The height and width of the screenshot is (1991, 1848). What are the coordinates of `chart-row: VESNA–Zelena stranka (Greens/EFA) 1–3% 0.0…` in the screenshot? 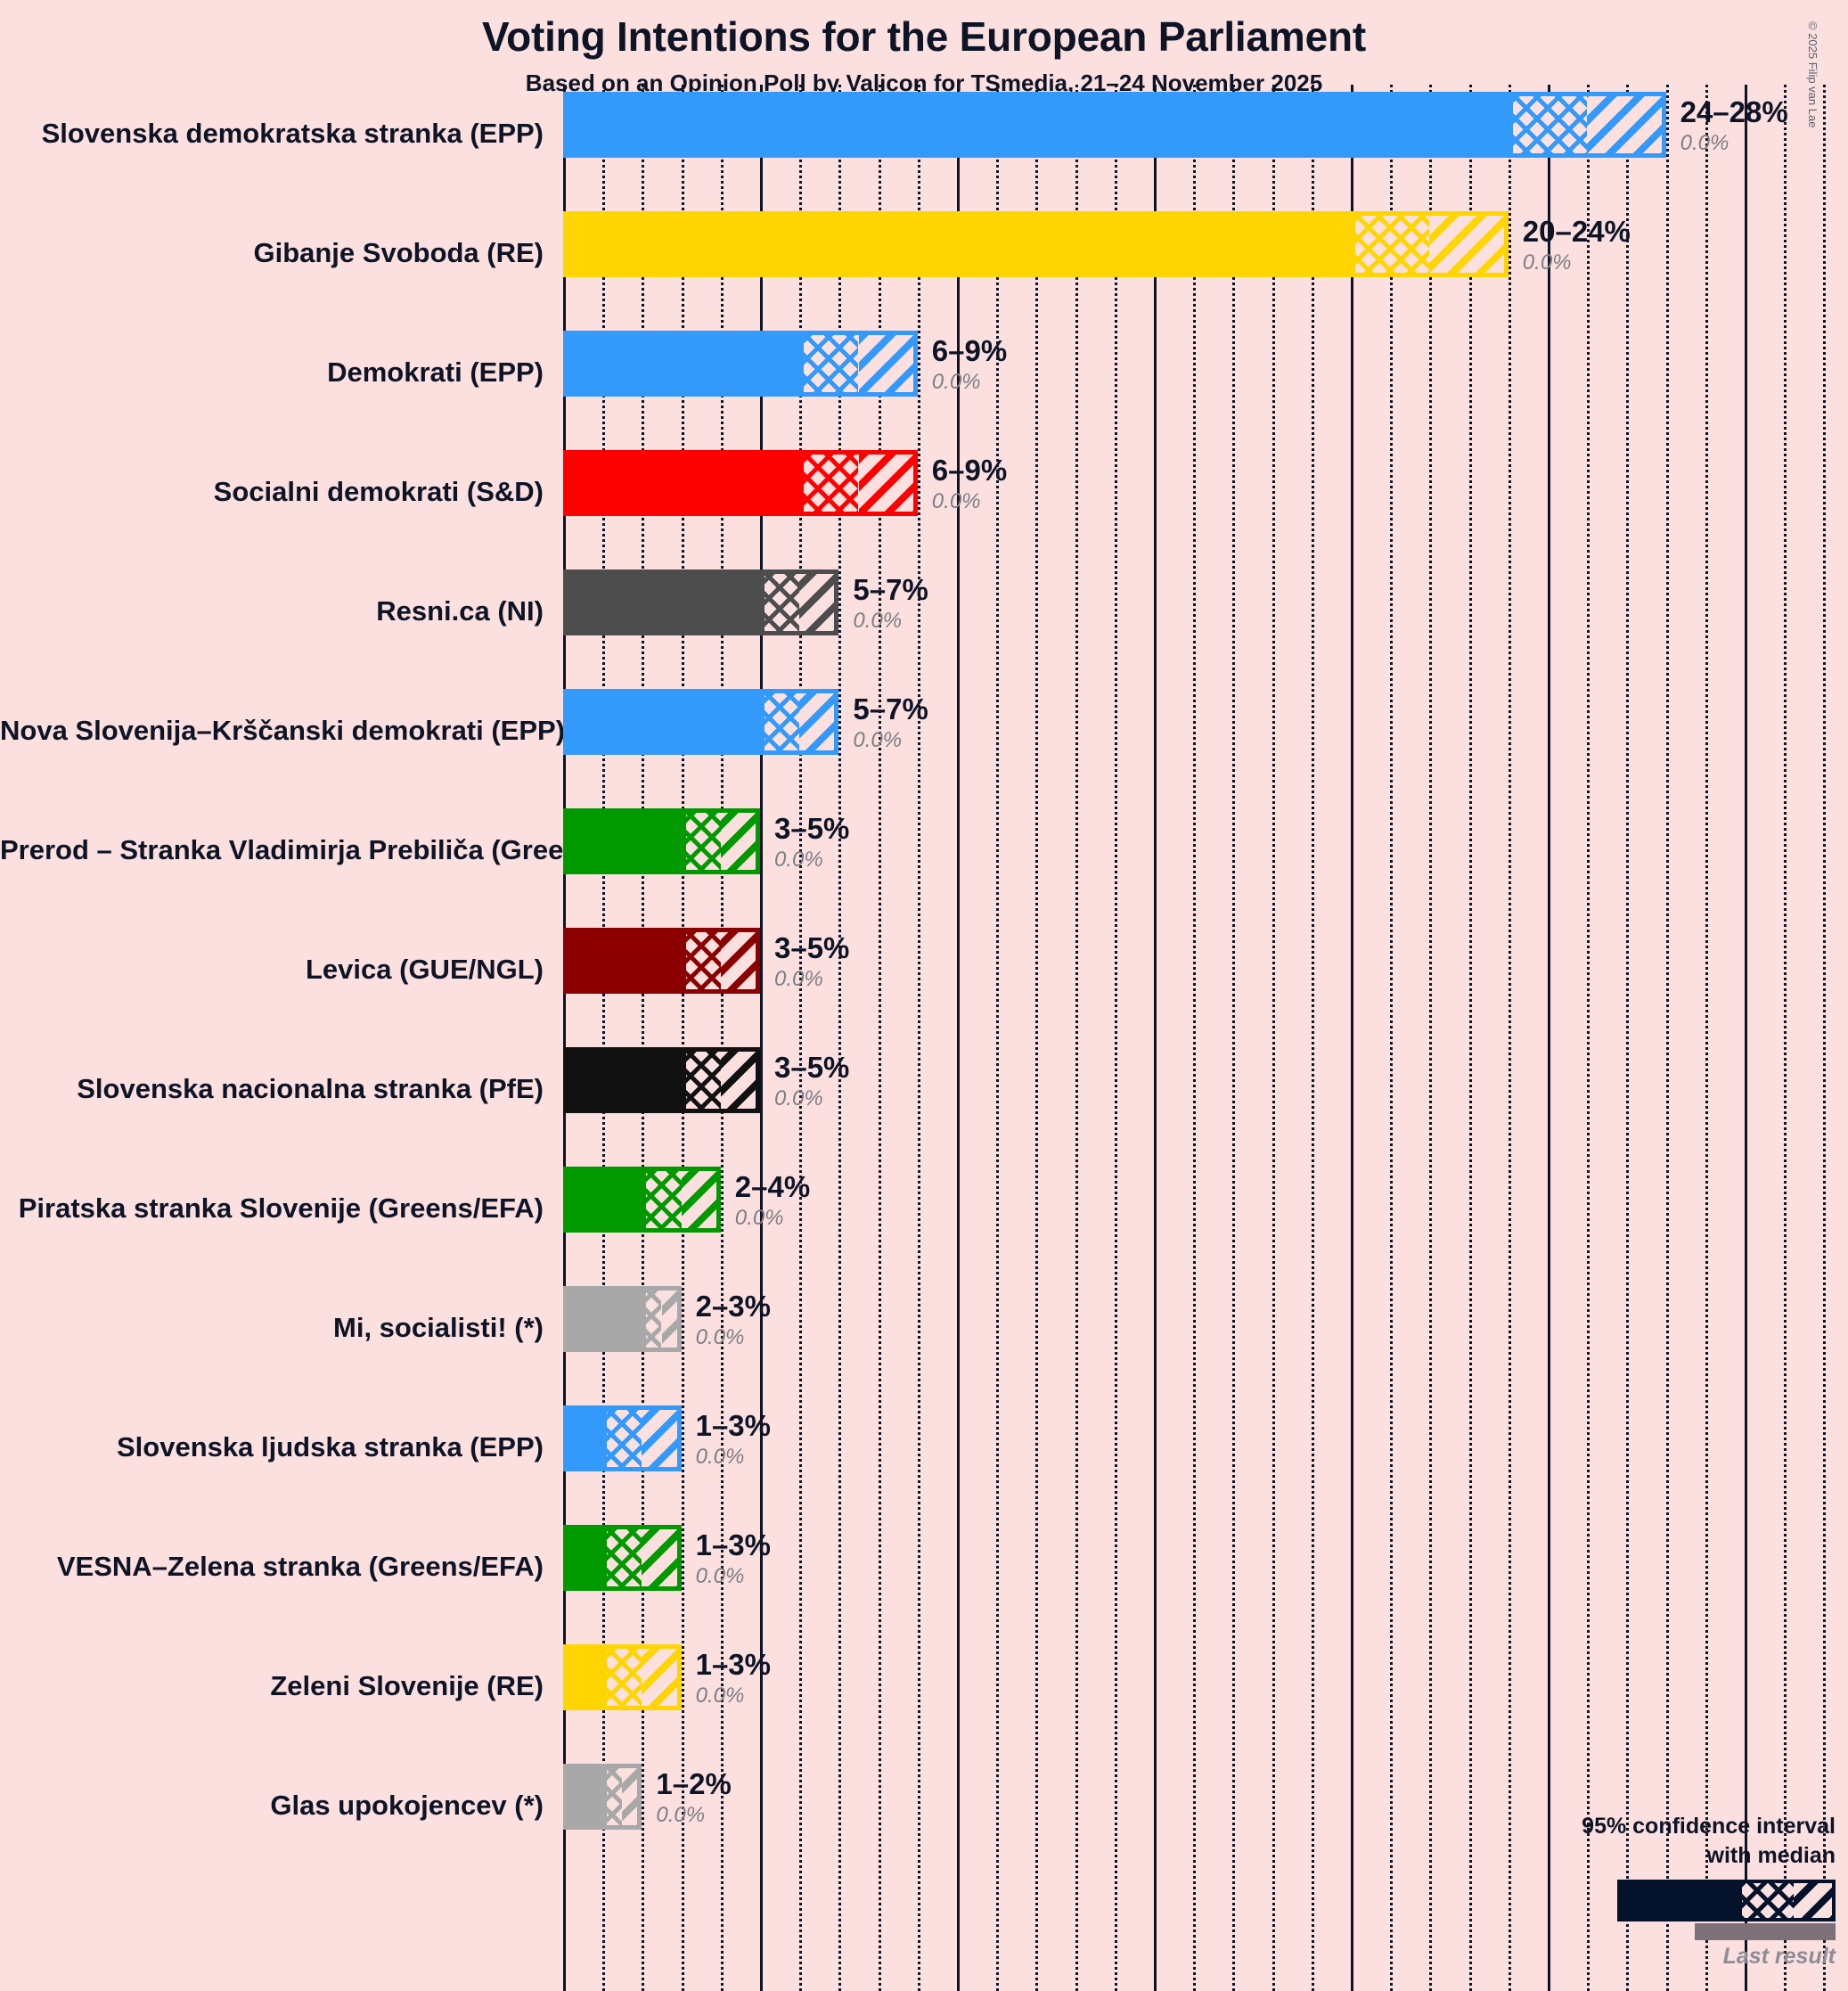 It's located at (924, 1577).